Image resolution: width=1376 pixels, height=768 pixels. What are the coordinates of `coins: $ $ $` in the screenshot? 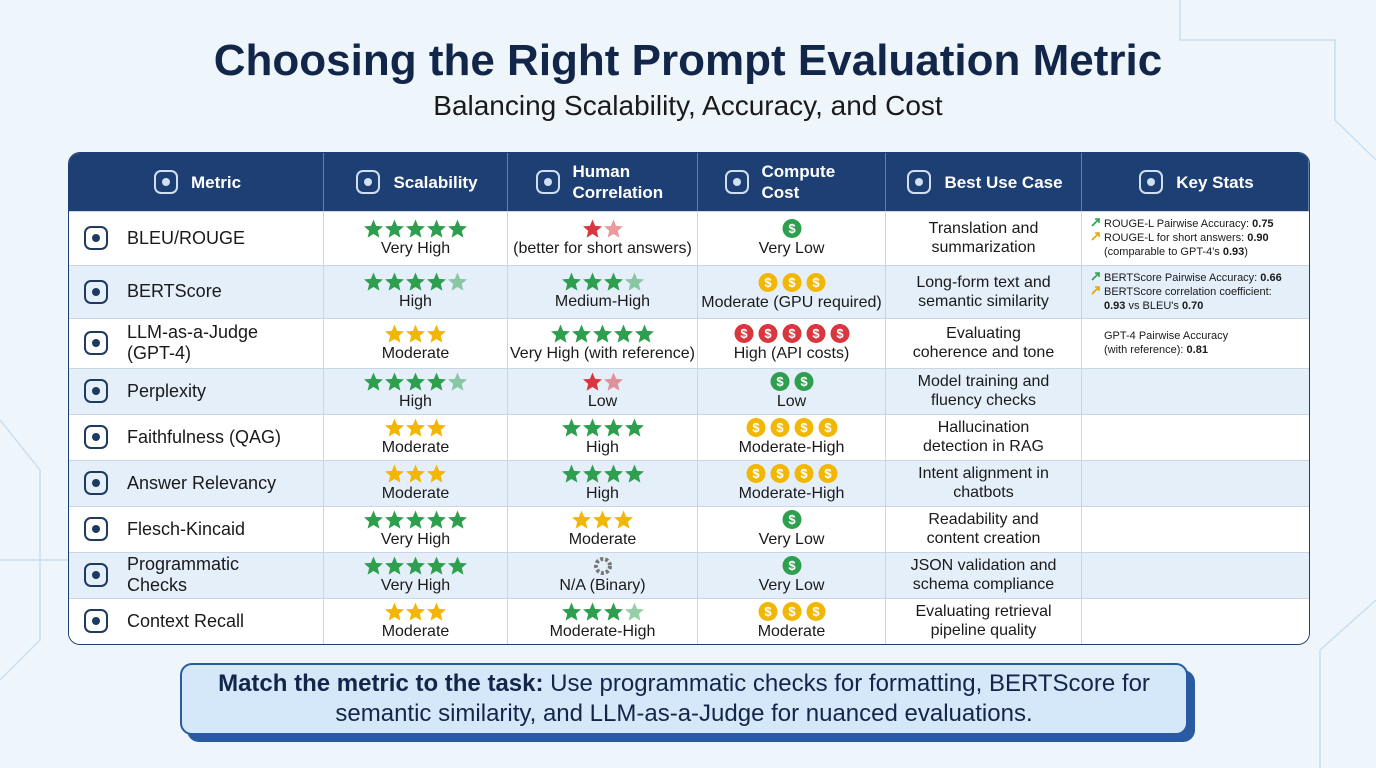 It's located at (791, 282).